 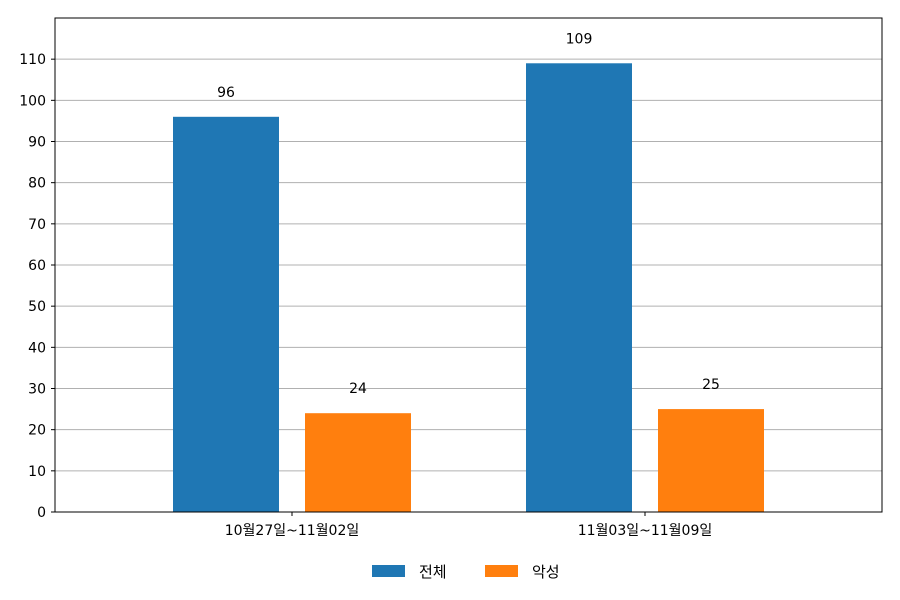 What do you see at coordinates (292, 531) in the screenshot?
I see `x-tick-label: 10월27일~11월02일` at bounding box center [292, 531].